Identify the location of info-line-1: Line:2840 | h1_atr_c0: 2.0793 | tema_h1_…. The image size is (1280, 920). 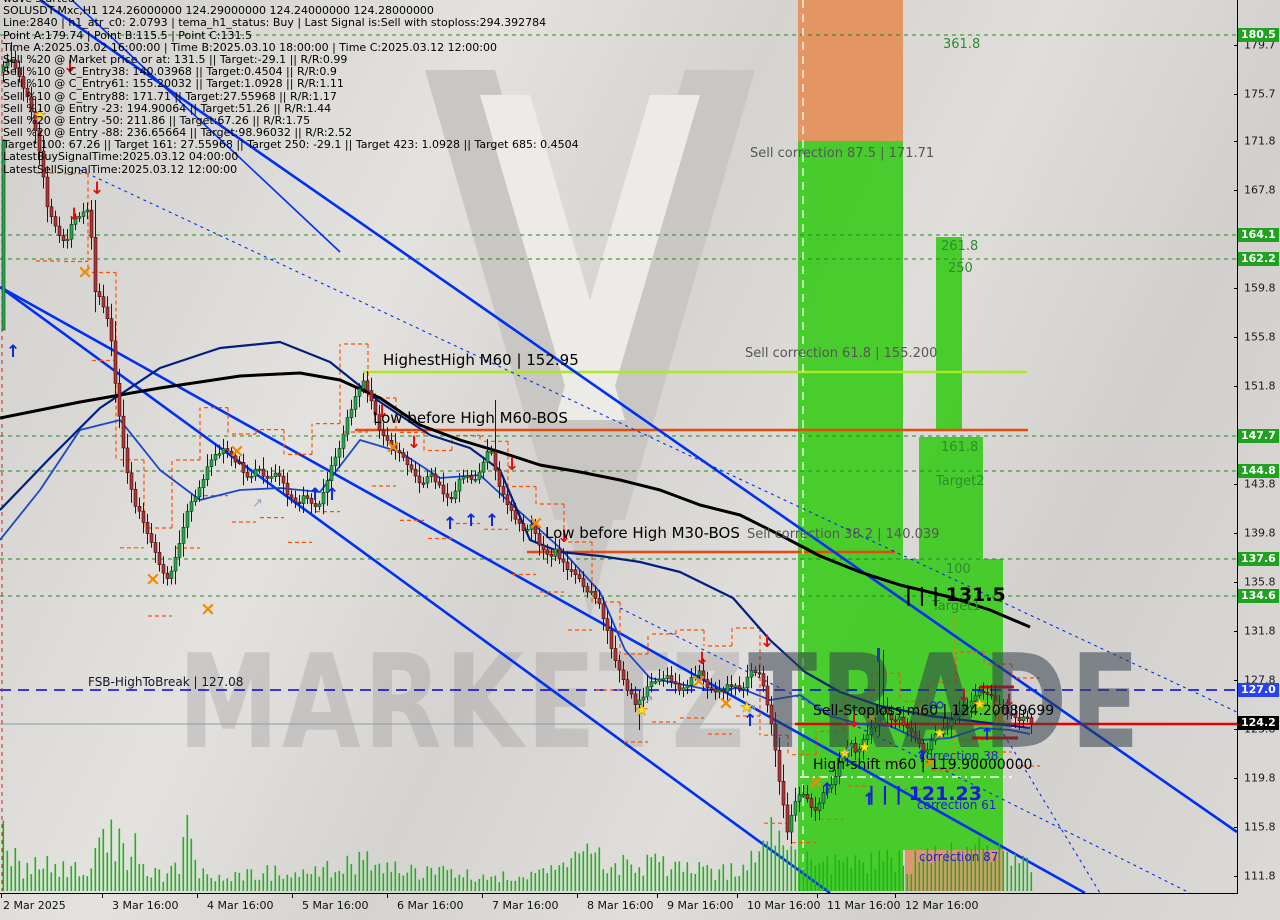
(275, 23).